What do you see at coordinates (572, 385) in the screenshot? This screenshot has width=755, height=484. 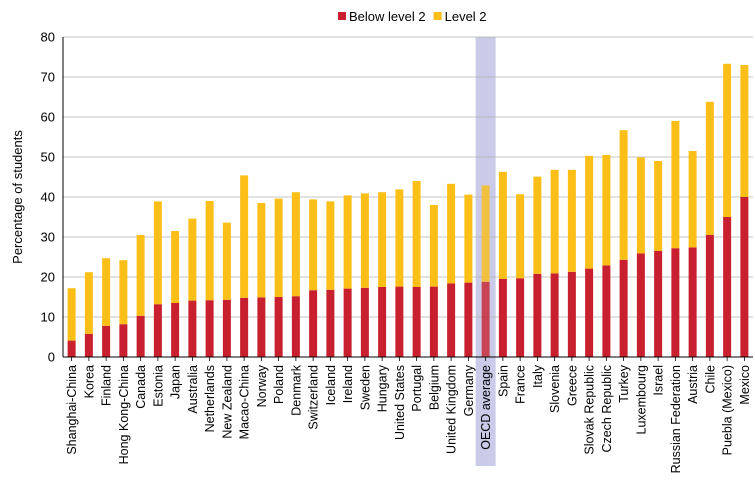 I see `x-tick-greece: Greece` at bounding box center [572, 385].